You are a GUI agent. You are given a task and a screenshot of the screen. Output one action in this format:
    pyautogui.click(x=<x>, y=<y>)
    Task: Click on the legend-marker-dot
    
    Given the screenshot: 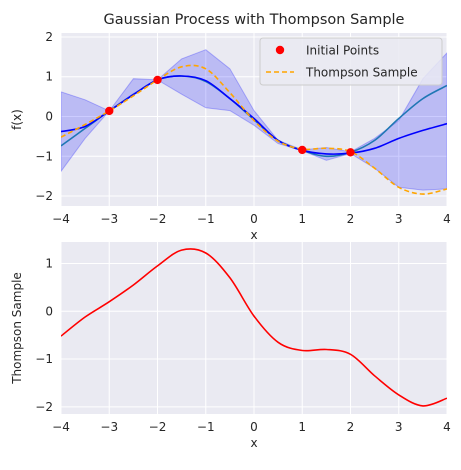 What is the action you would take?
    pyautogui.click(x=280, y=50)
    